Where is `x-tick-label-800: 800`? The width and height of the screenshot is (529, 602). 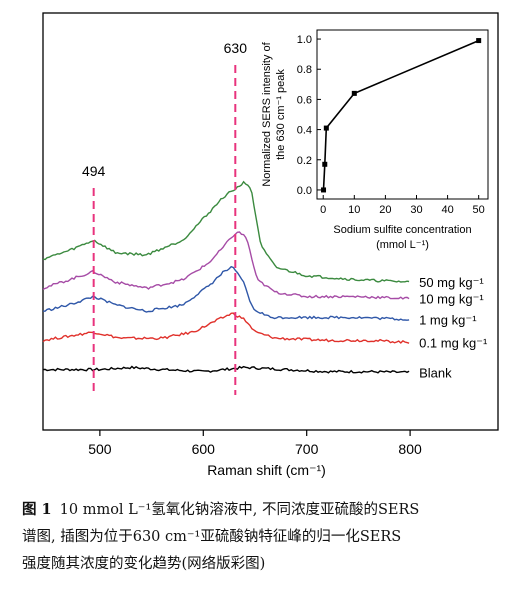
x-tick-label-800: 800 is located at coordinates (410, 449).